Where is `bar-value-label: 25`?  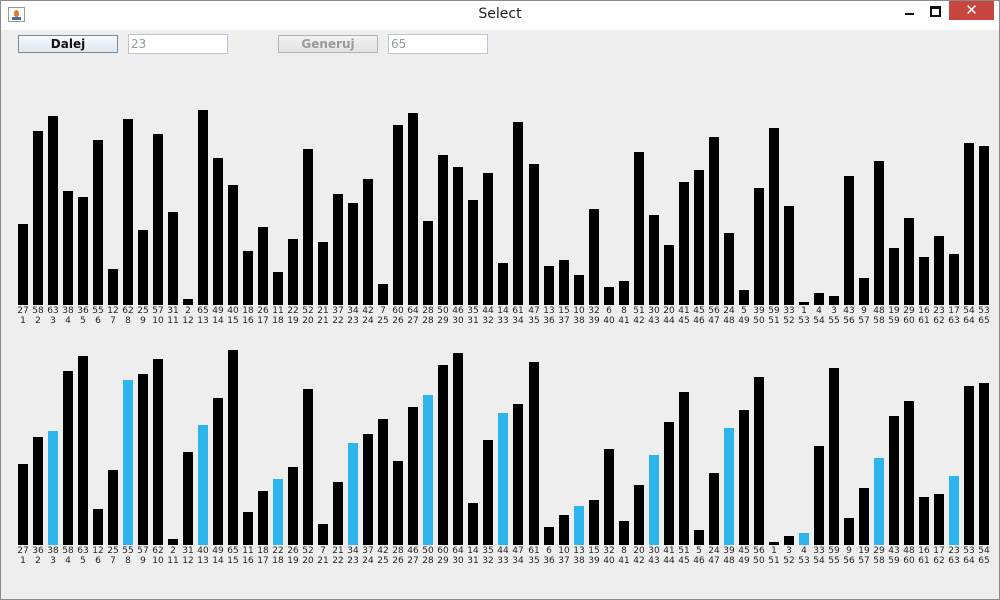 bar-value-label: 25 is located at coordinates (143, 311).